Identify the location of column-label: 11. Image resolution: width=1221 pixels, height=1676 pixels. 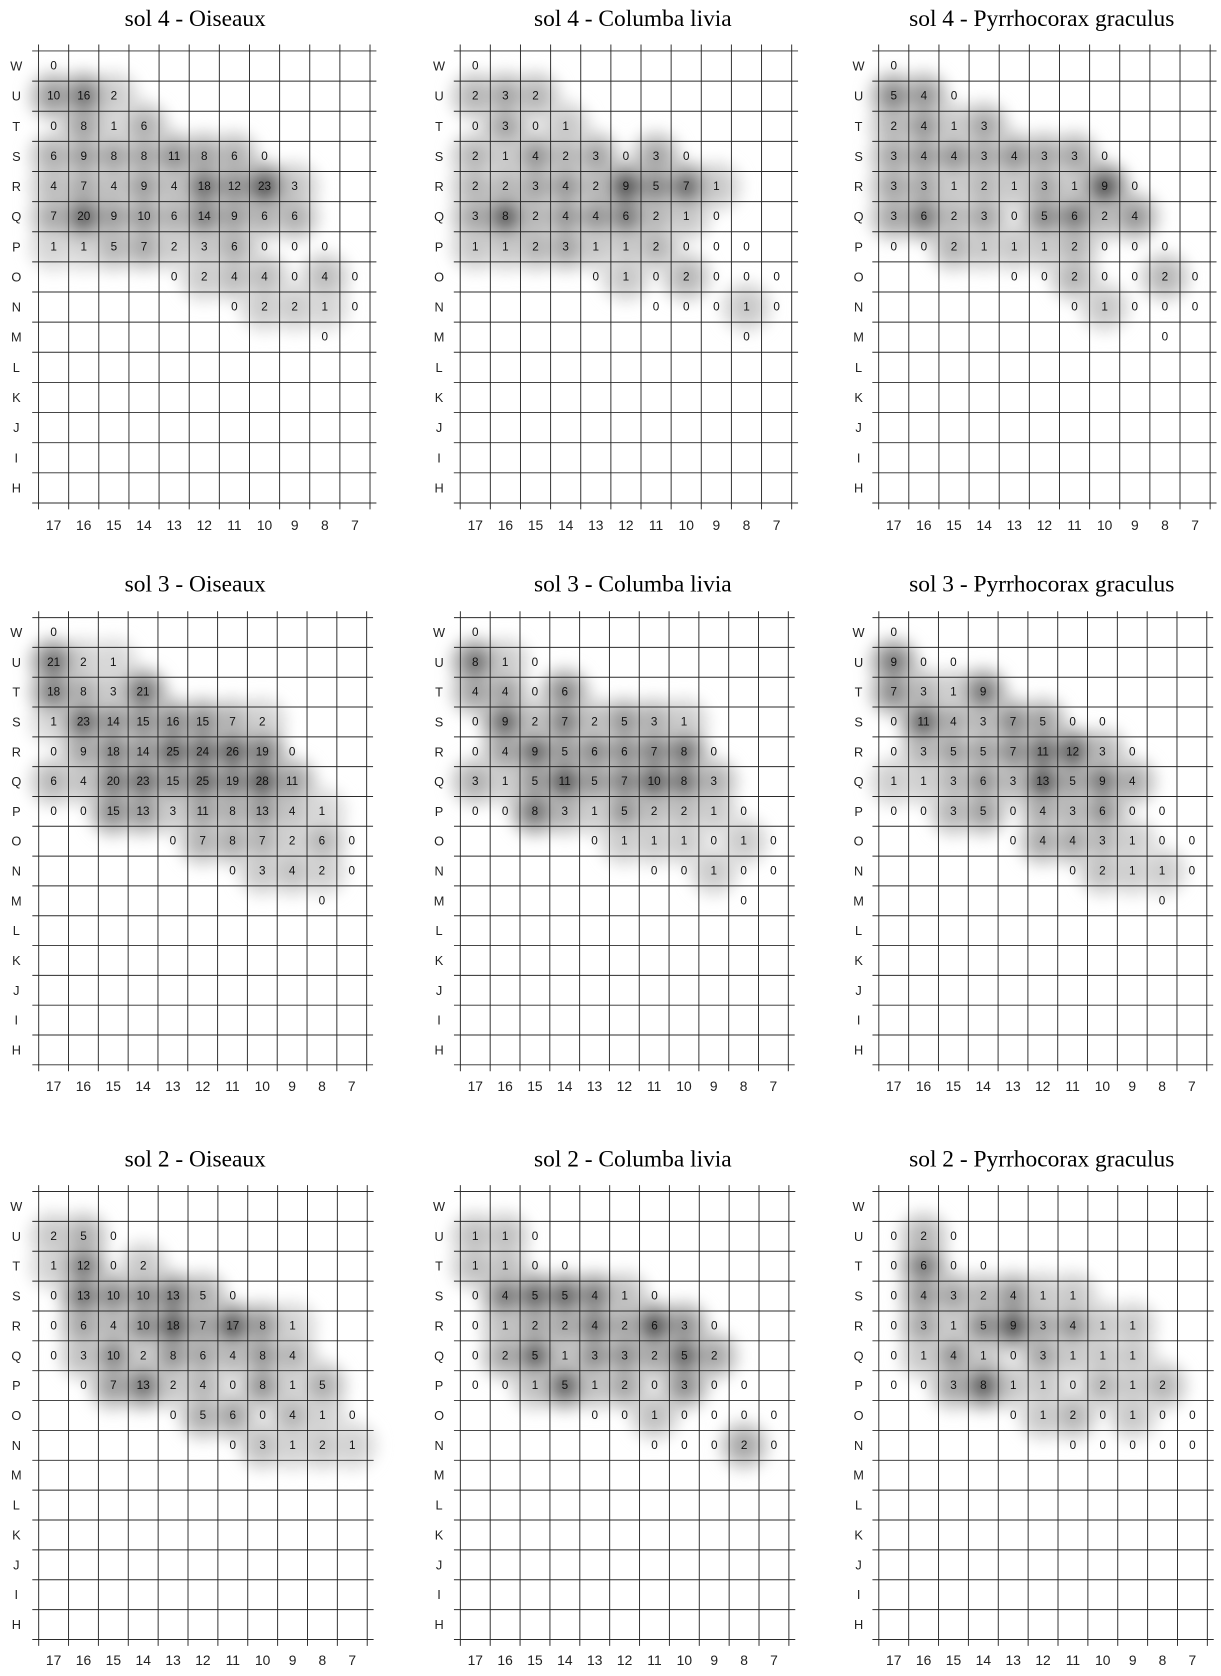
(654, 1086).